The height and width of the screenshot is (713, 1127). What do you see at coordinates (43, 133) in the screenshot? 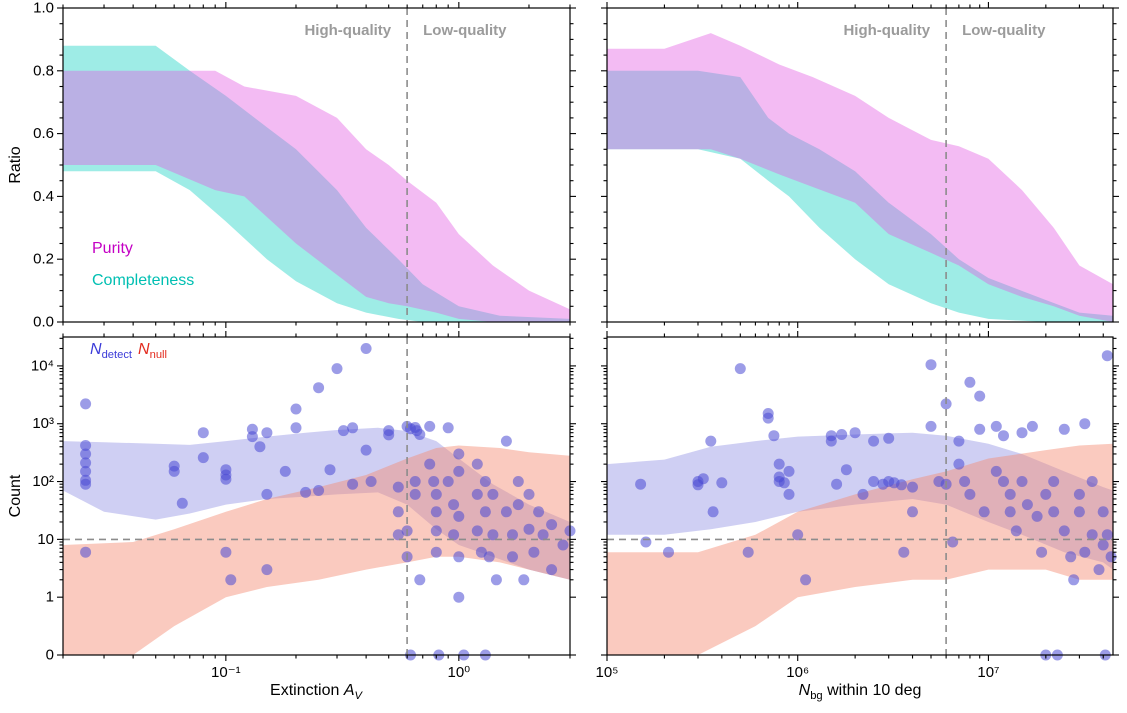
I see `y-tick-label: 0.6` at bounding box center [43, 133].